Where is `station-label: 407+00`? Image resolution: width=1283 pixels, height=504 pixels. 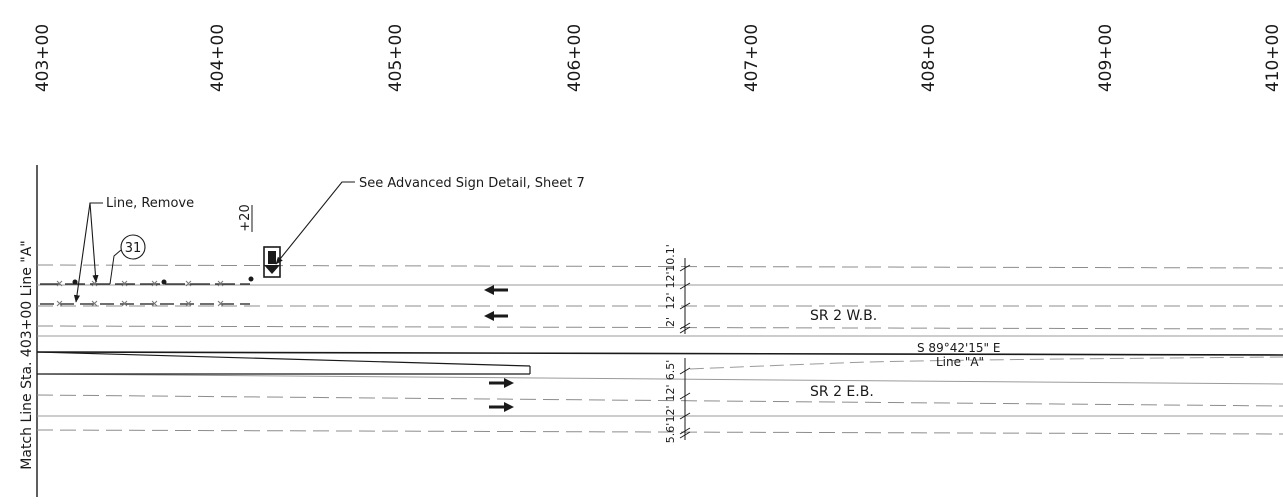
station-label: 407+00 is located at coordinates (752, 58).